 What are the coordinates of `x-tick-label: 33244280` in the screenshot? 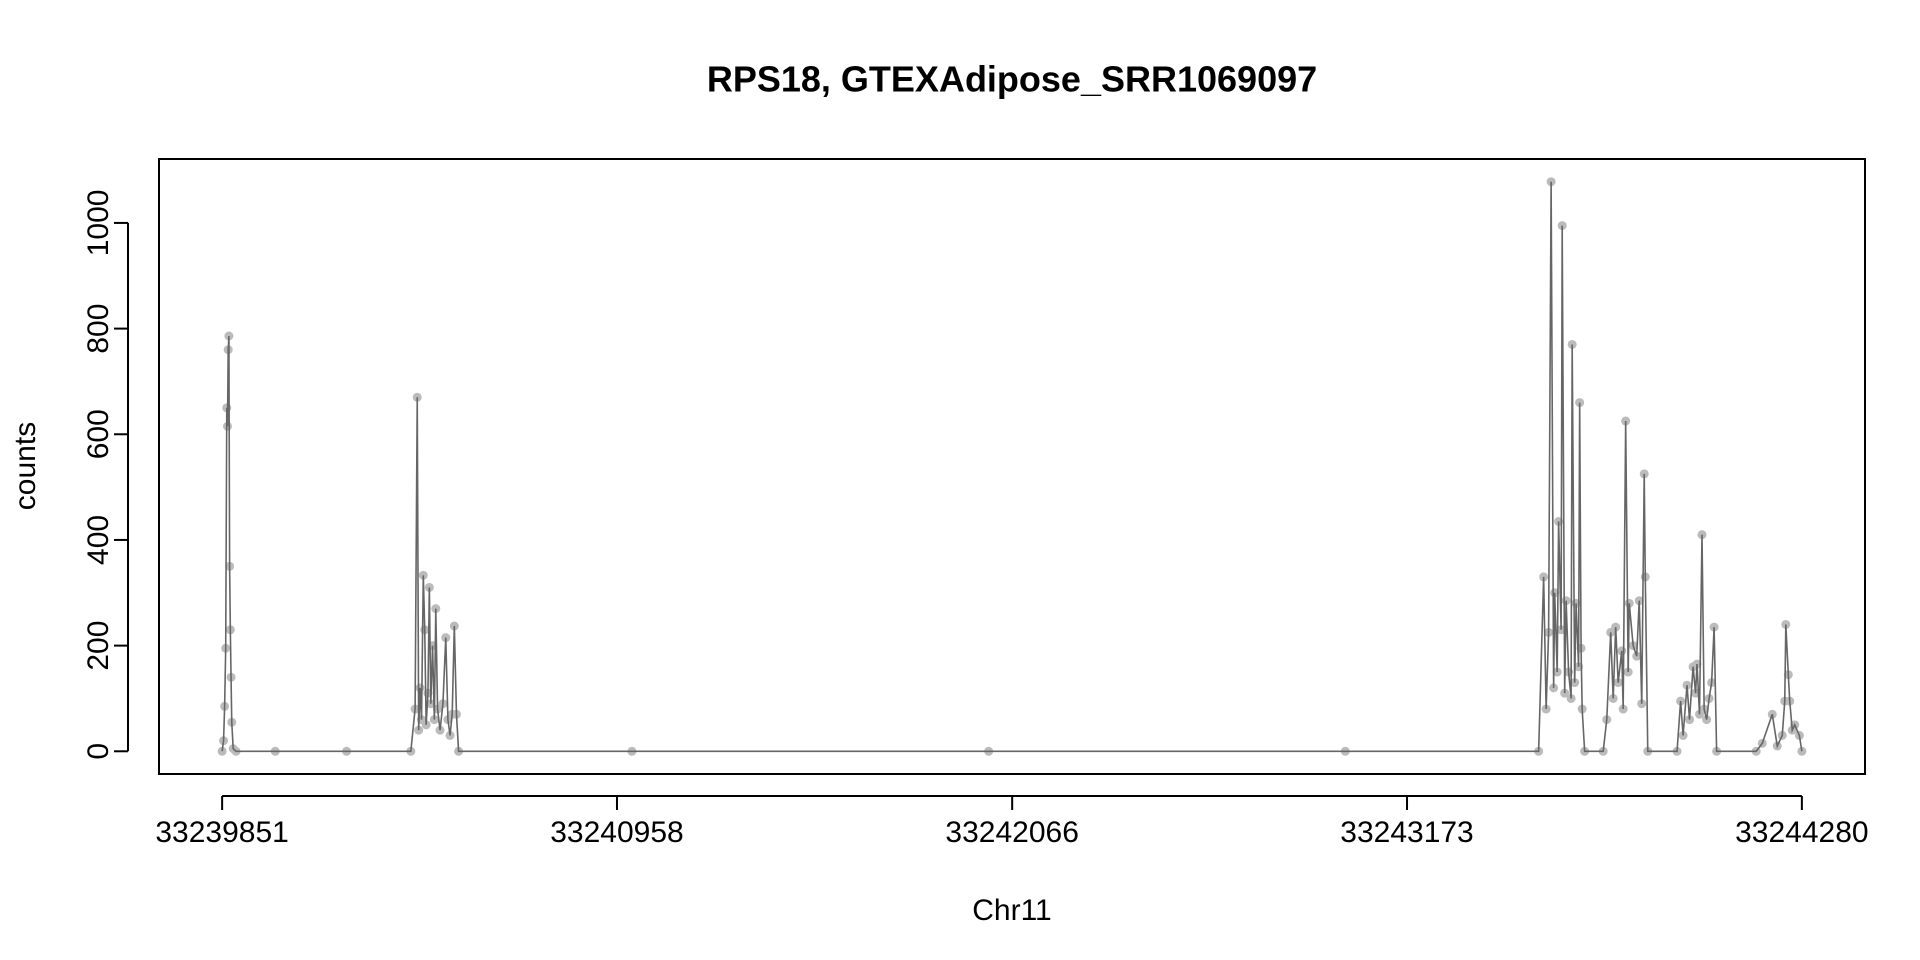 It's located at (1801, 832).